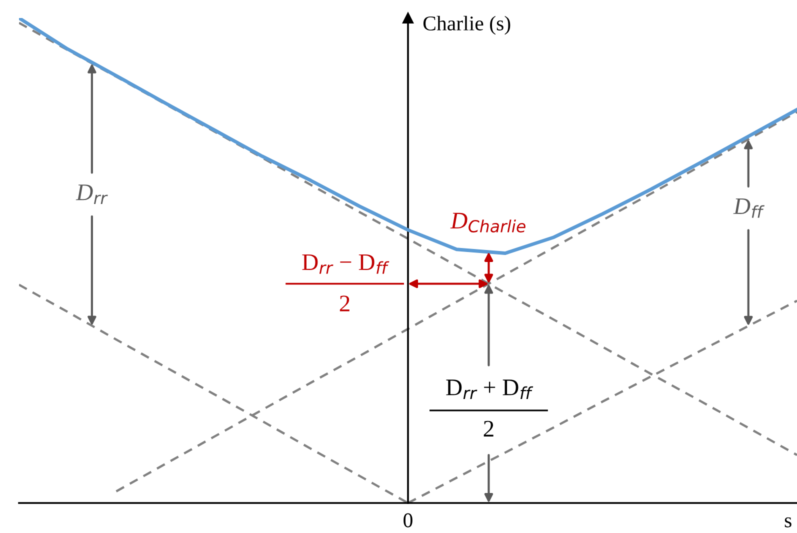 The image size is (797, 533). Describe the element at coordinates (346, 264) in the screenshot. I see `annotation: D$_{rr}$ − D$_{ff}$` at that location.